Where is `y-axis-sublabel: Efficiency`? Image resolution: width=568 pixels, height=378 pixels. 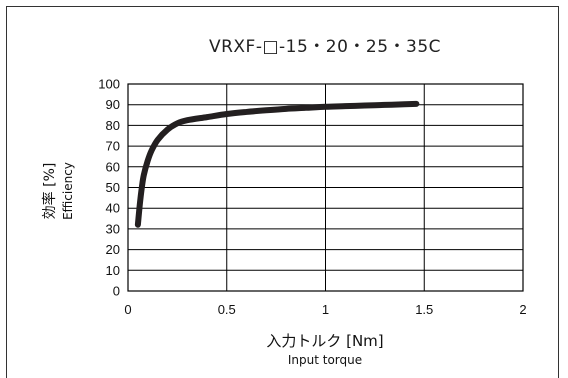 y-axis-sublabel: Efficiency is located at coordinates (68, 191).